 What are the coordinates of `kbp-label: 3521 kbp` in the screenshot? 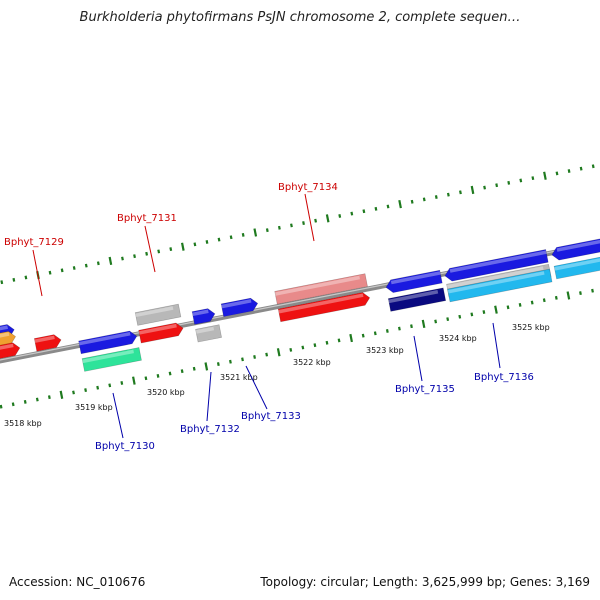 It's located at (239, 377).